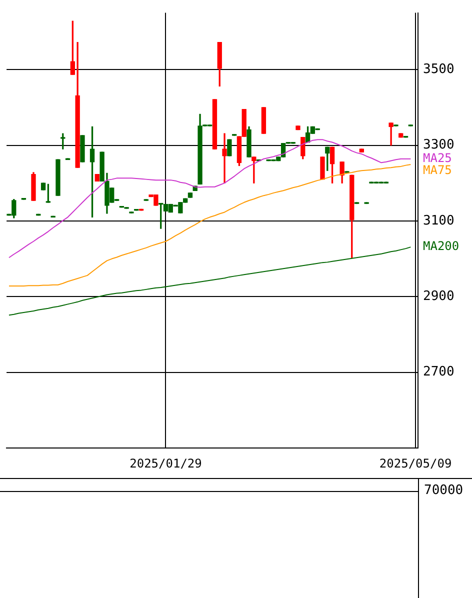 This screenshot has height=598, width=472. I want to click on x-tick-label: 2025/05/09, so click(415, 463).